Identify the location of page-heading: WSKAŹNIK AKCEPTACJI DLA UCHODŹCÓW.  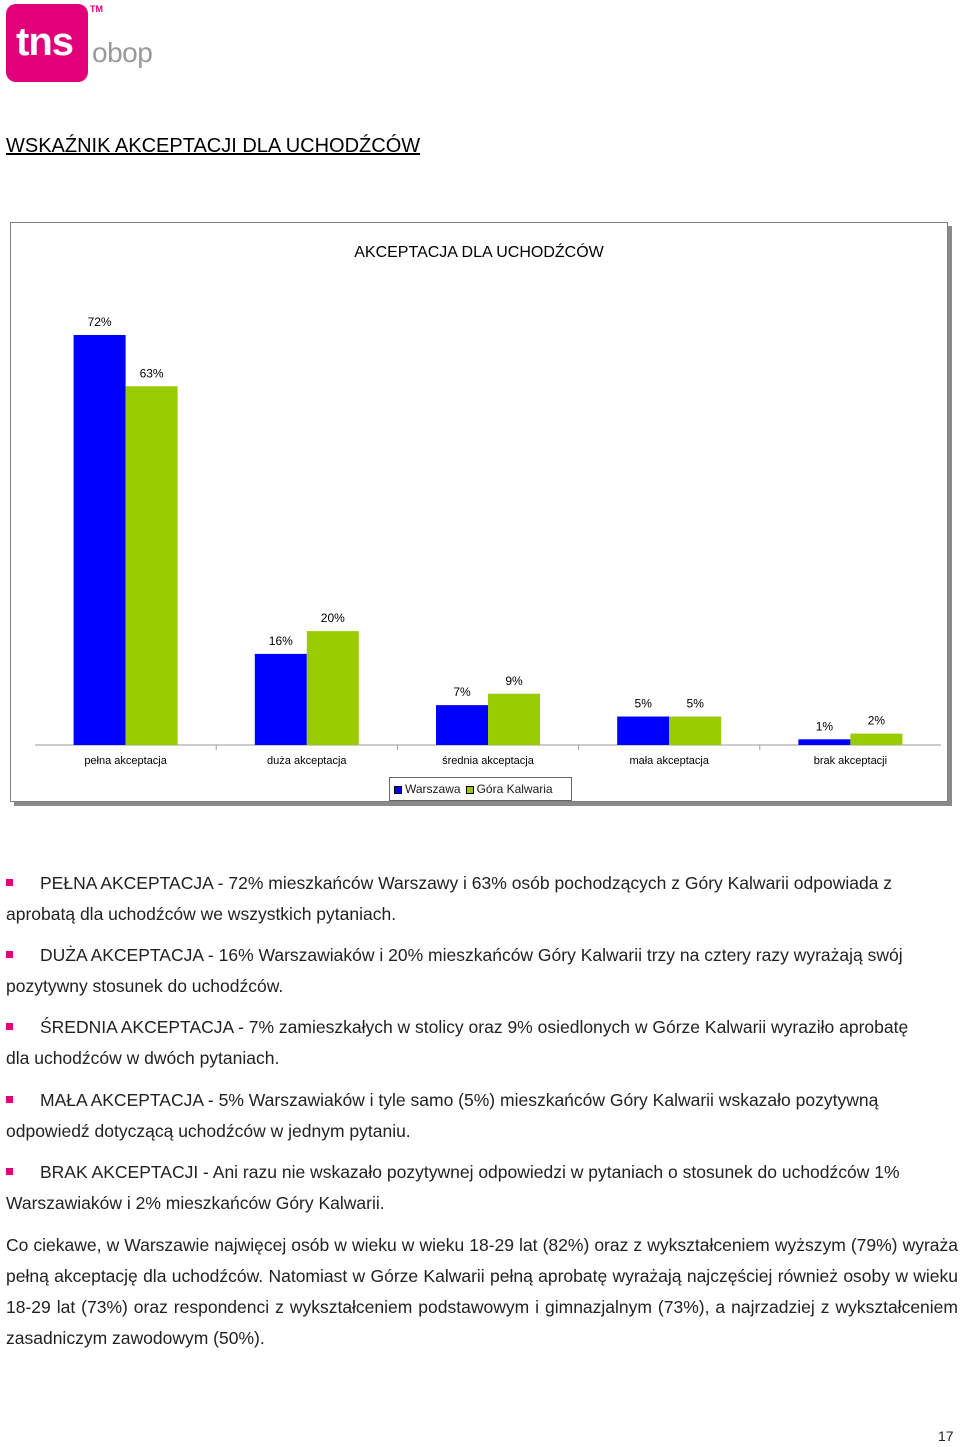
(213, 146).